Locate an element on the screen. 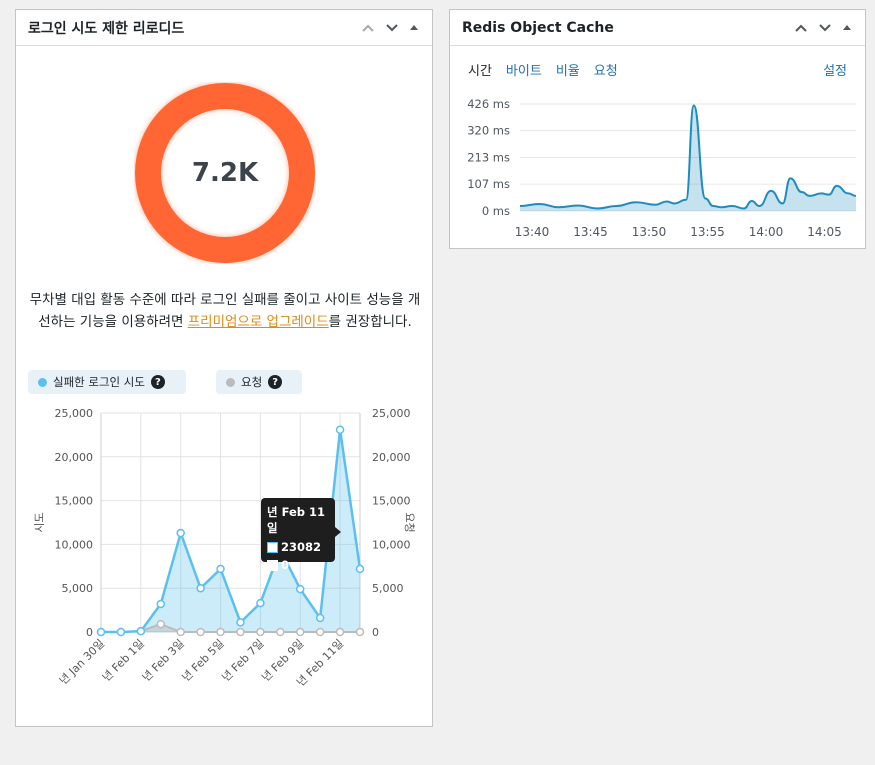 The width and height of the screenshot is (875, 765). tooltip-arrow is located at coordinates (338, 532).